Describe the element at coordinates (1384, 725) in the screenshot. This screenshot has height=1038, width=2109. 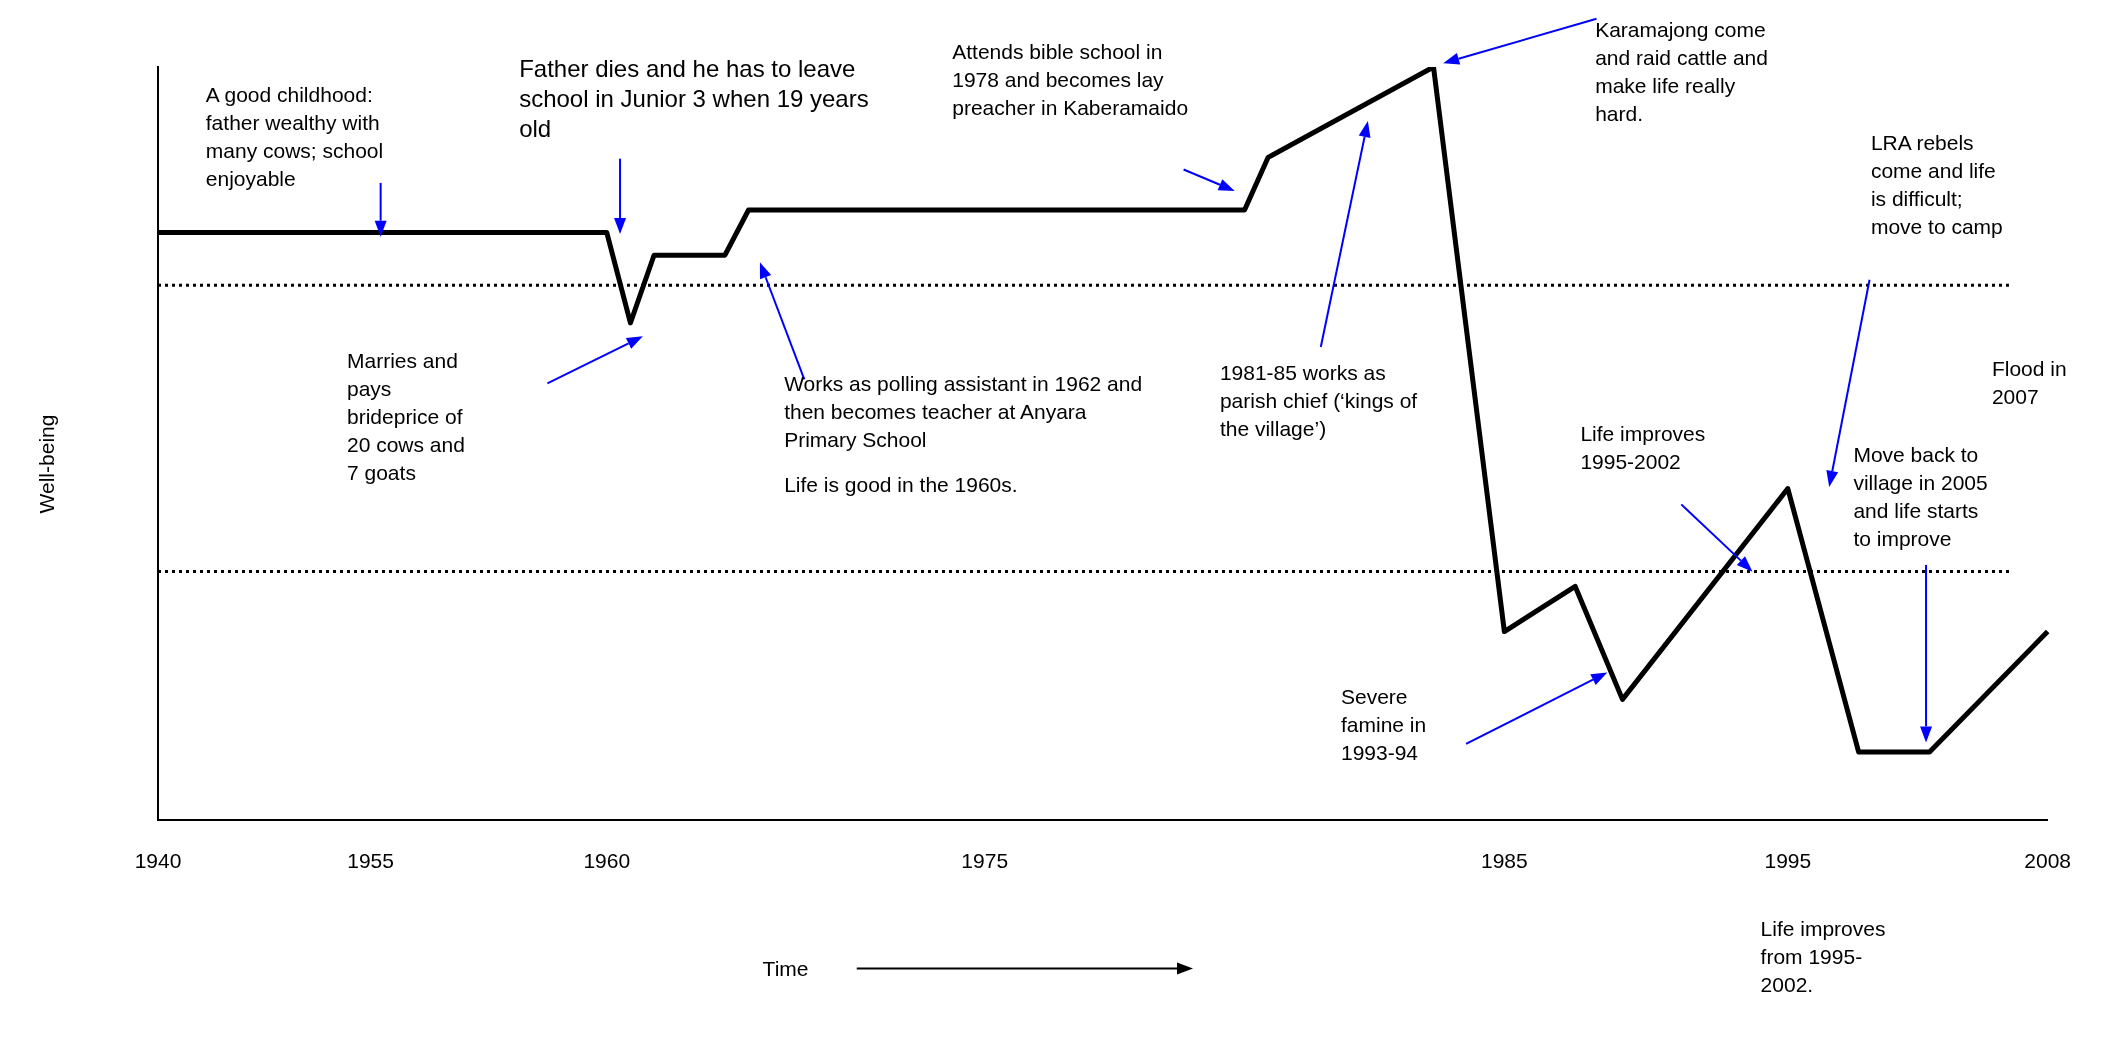
I see `annotation: Severe famine in 1993-94` at that location.